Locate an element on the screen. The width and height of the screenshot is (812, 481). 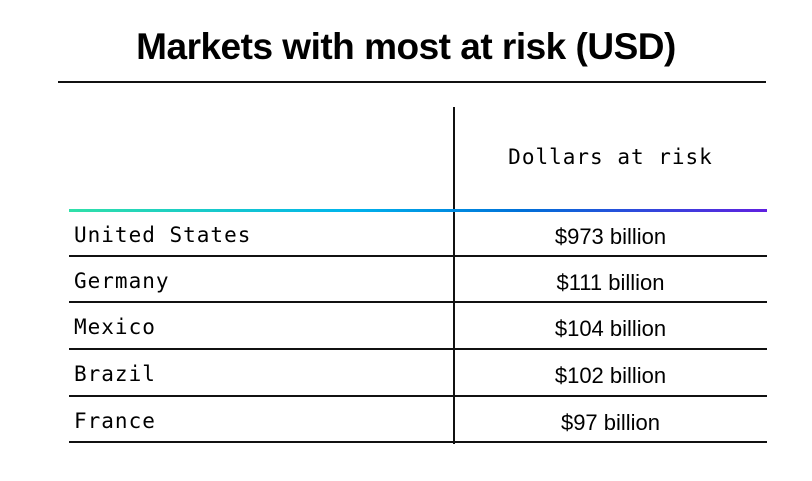
market-name: France is located at coordinates (115, 421).